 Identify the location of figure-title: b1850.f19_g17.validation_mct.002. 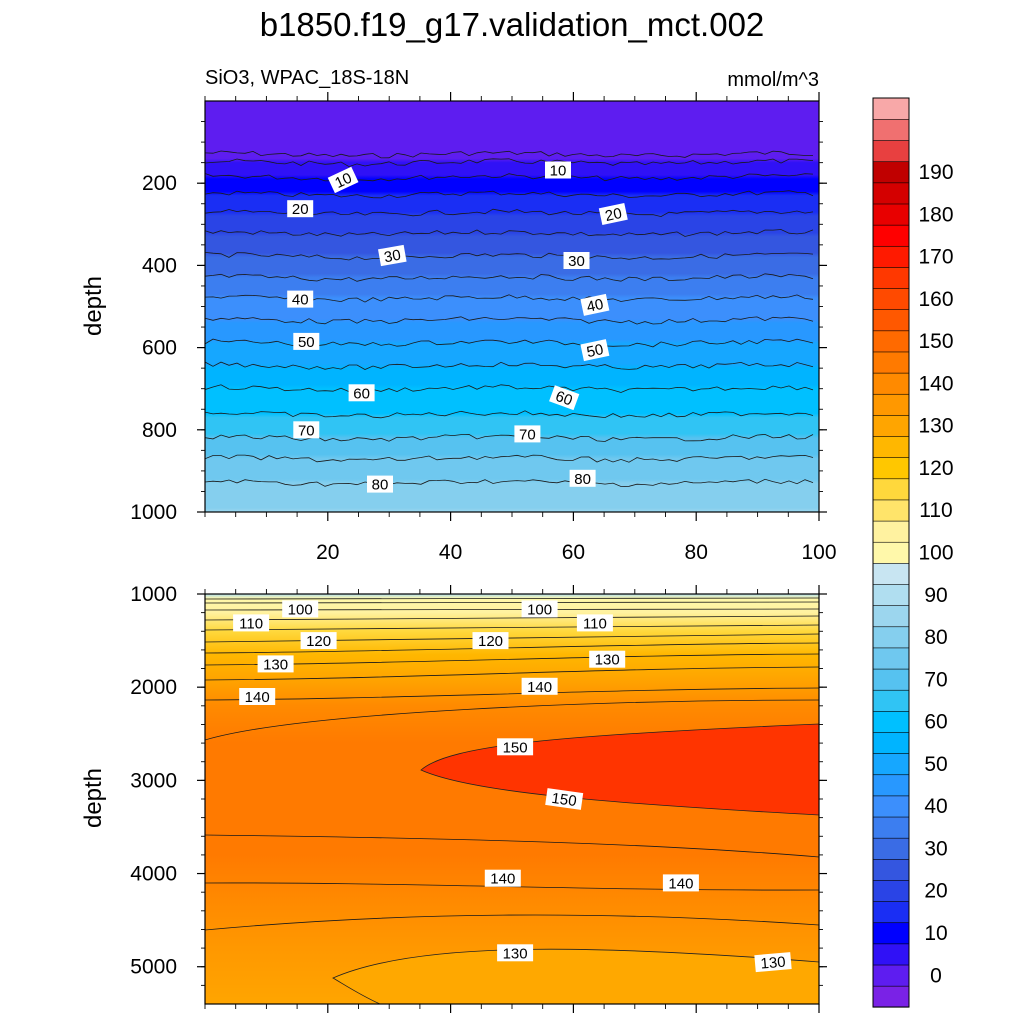
(512, 24).